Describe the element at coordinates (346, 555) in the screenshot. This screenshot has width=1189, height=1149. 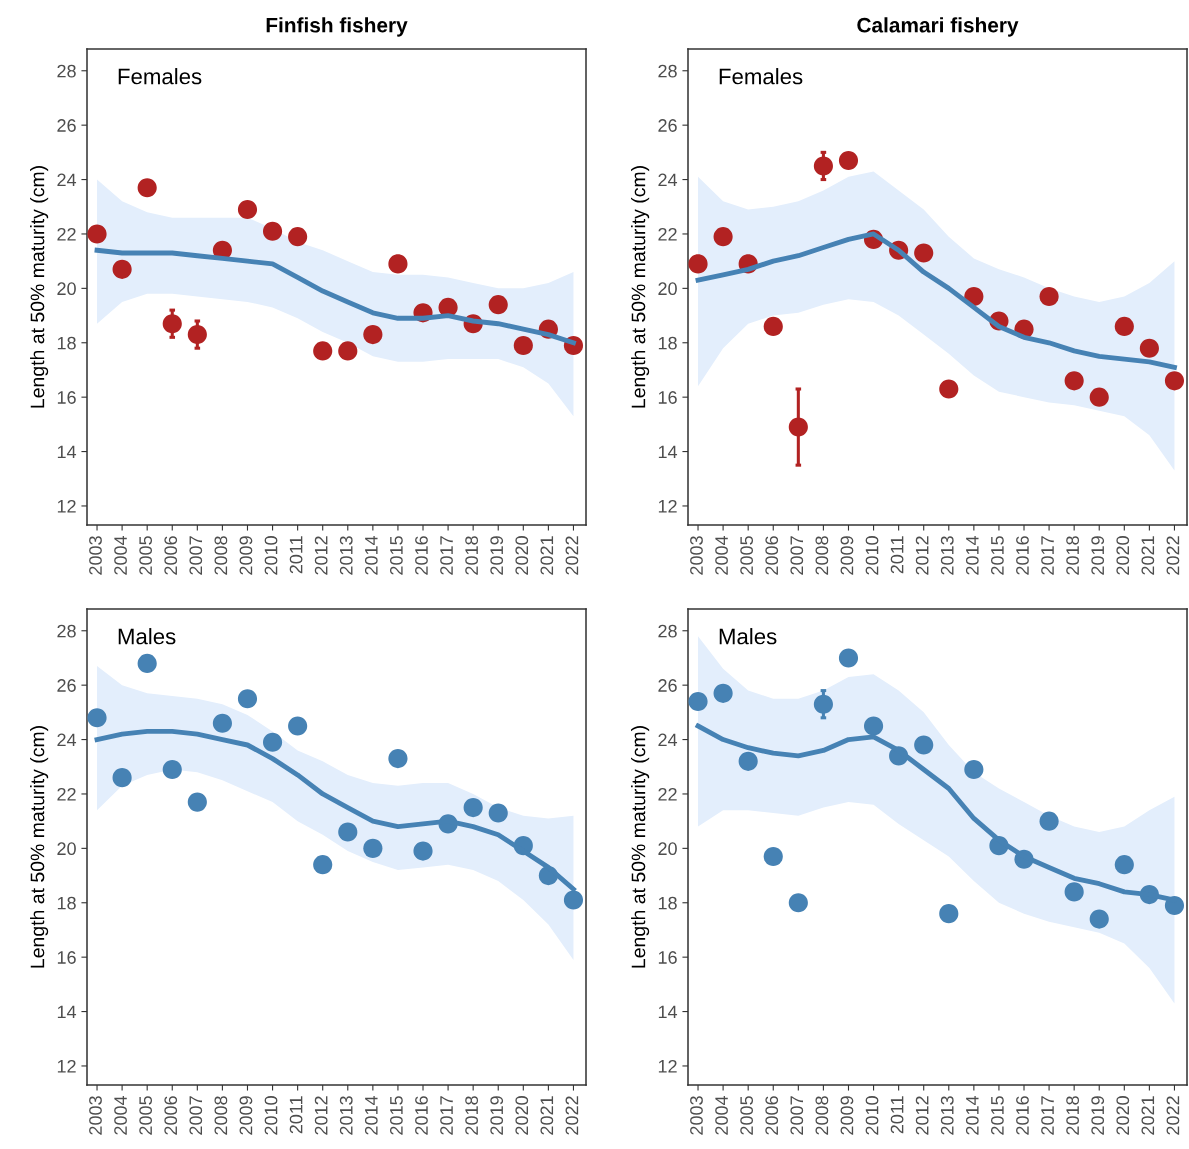
I see `x-tick-label: 2013` at that location.